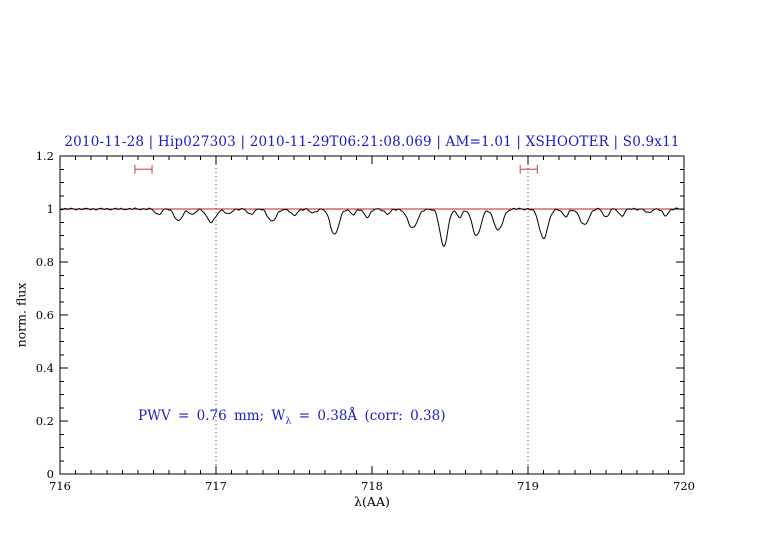 The width and height of the screenshot is (782, 542). Describe the element at coordinates (45, 262) in the screenshot. I see `y-tick-label: 0.8` at that location.